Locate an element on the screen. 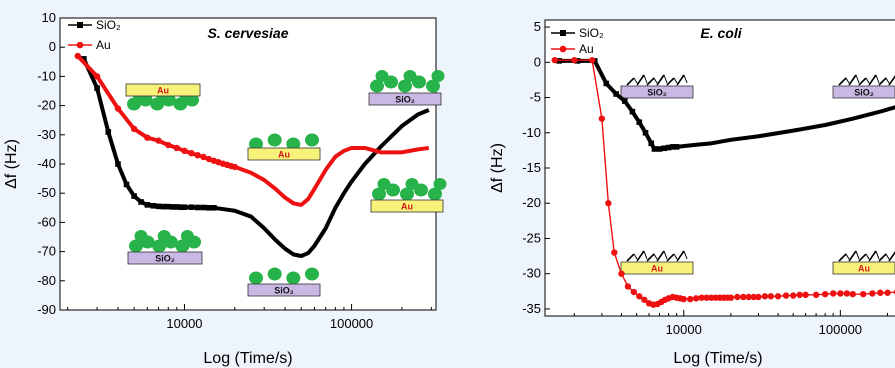 The height and width of the screenshot is (368, 895). y-tick-label: -80 is located at coordinates (46, 280).